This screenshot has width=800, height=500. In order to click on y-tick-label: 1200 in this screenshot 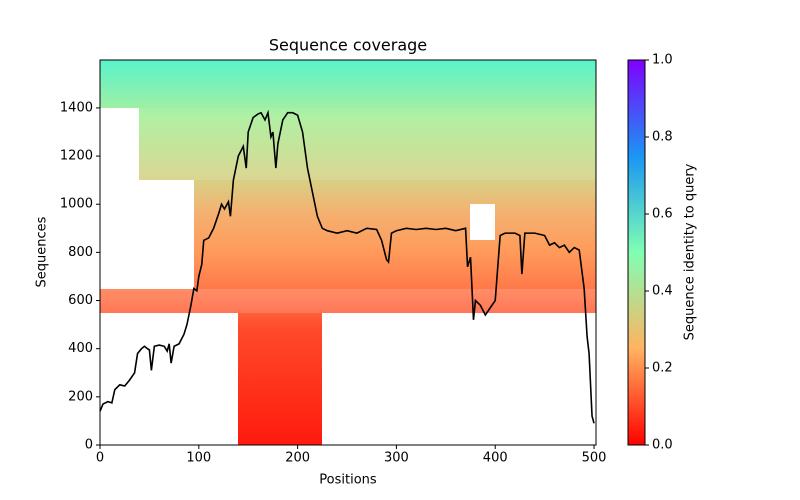, I will do `click(76, 156)`.